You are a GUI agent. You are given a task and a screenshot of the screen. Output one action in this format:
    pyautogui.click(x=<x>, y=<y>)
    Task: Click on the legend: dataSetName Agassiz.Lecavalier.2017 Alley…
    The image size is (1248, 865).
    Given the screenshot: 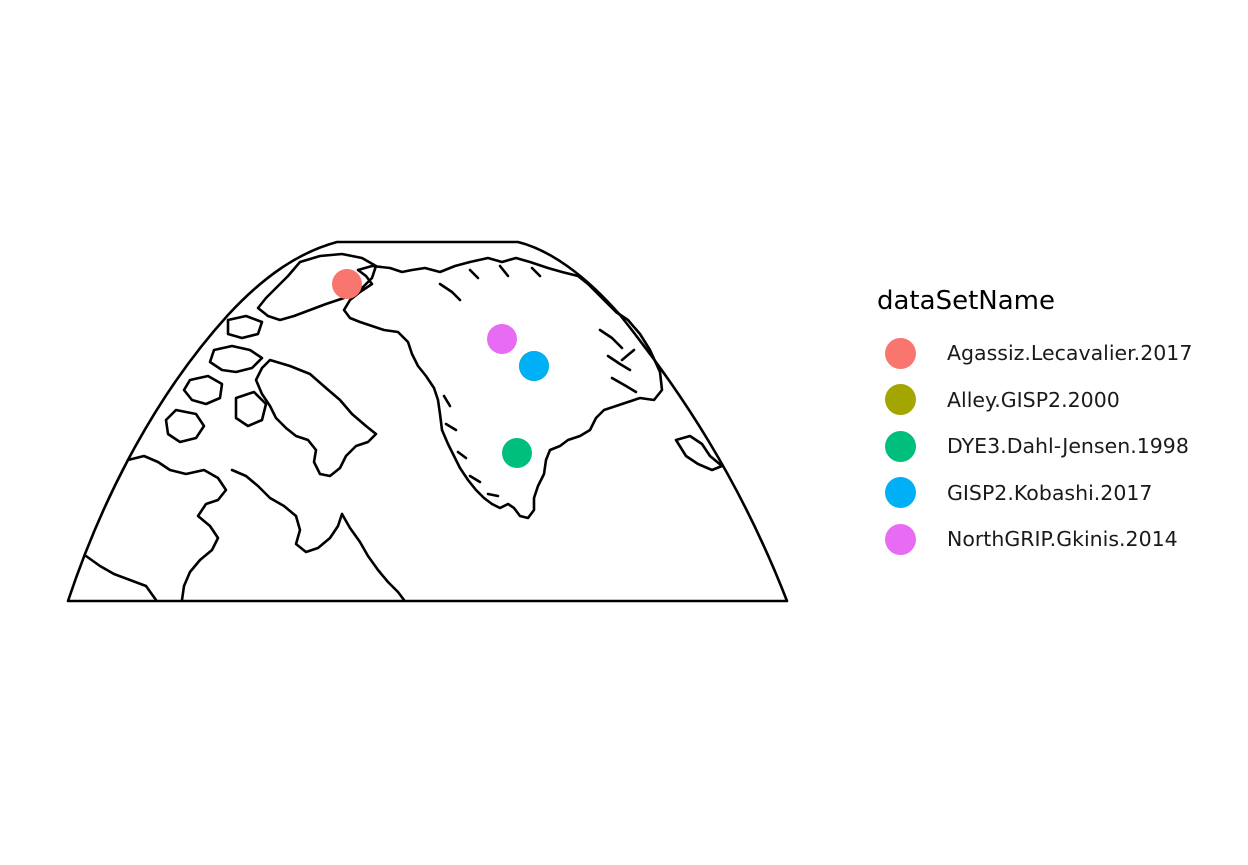 What is the action you would take?
    pyautogui.click(x=1056, y=424)
    